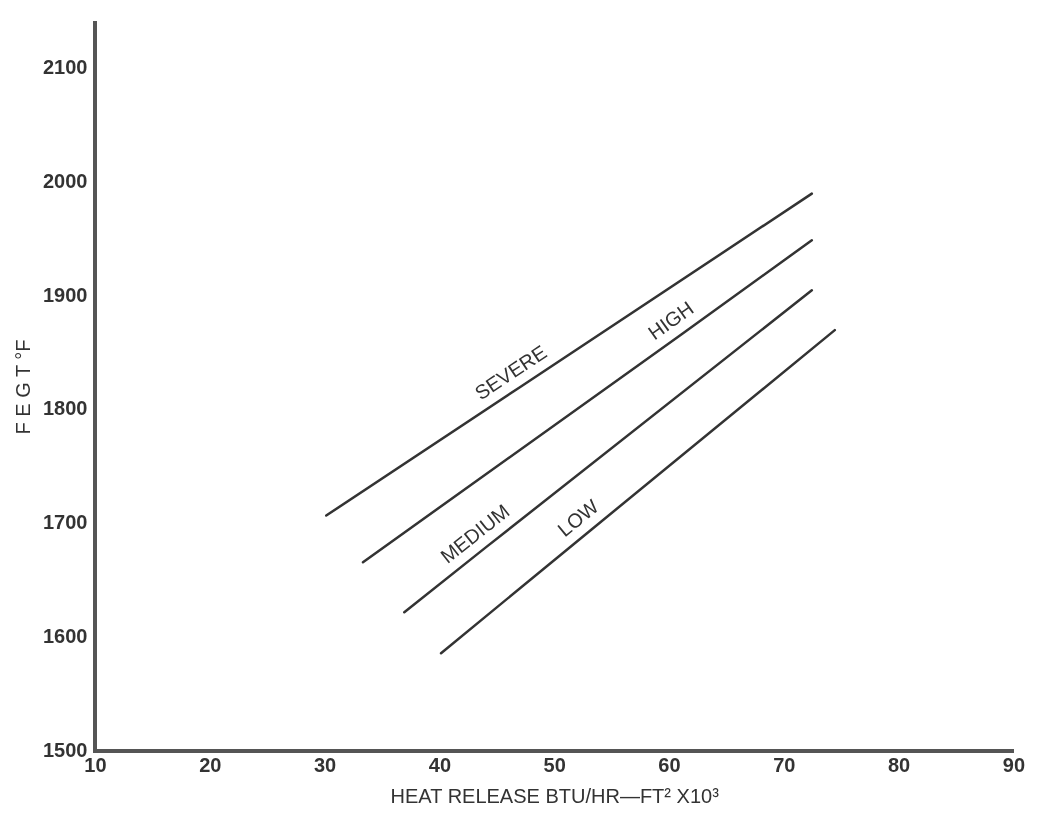 The image size is (1038, 823). I want to click on y-tick-label: 1800, so click(65, 408).